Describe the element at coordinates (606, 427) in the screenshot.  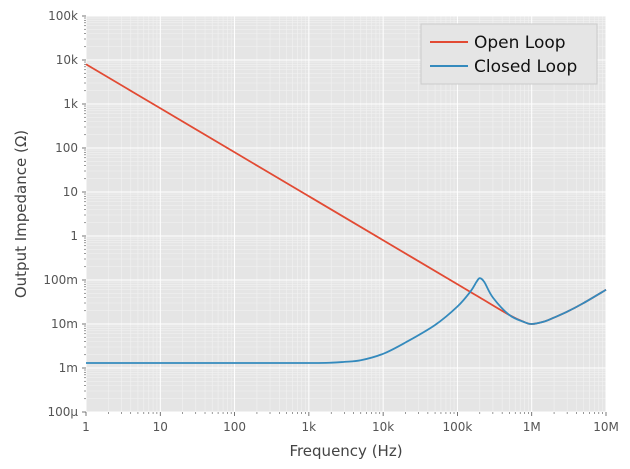
I see `x-tick-label: 10M` at that location.